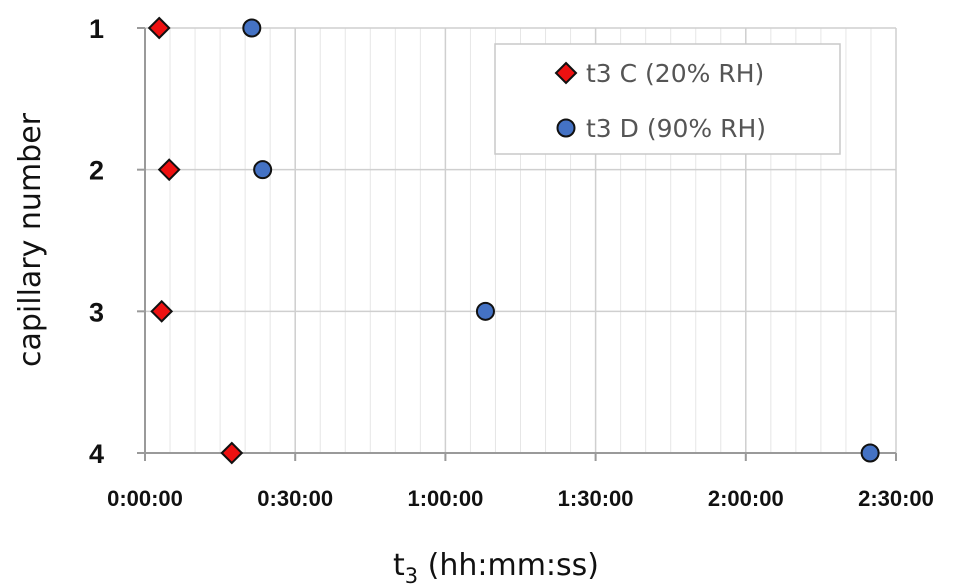  Describe the element at coordinates (746, 498) in the screenshot. I see `x-tick-label: 2:00:00` at that location.